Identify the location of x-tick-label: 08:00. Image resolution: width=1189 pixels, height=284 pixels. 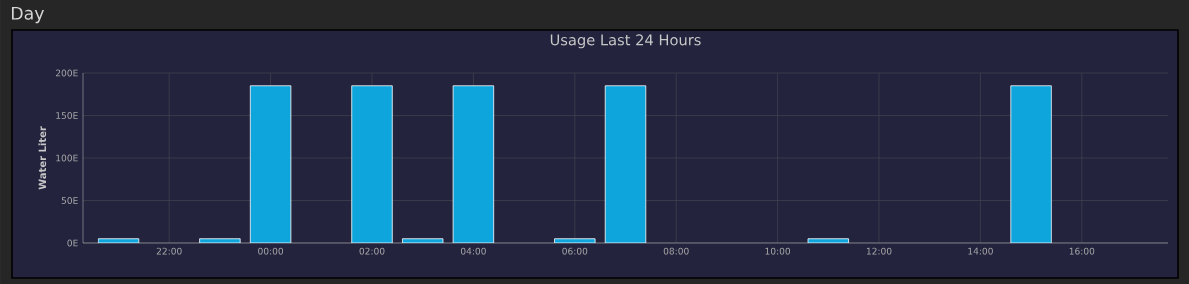
(676, 251).